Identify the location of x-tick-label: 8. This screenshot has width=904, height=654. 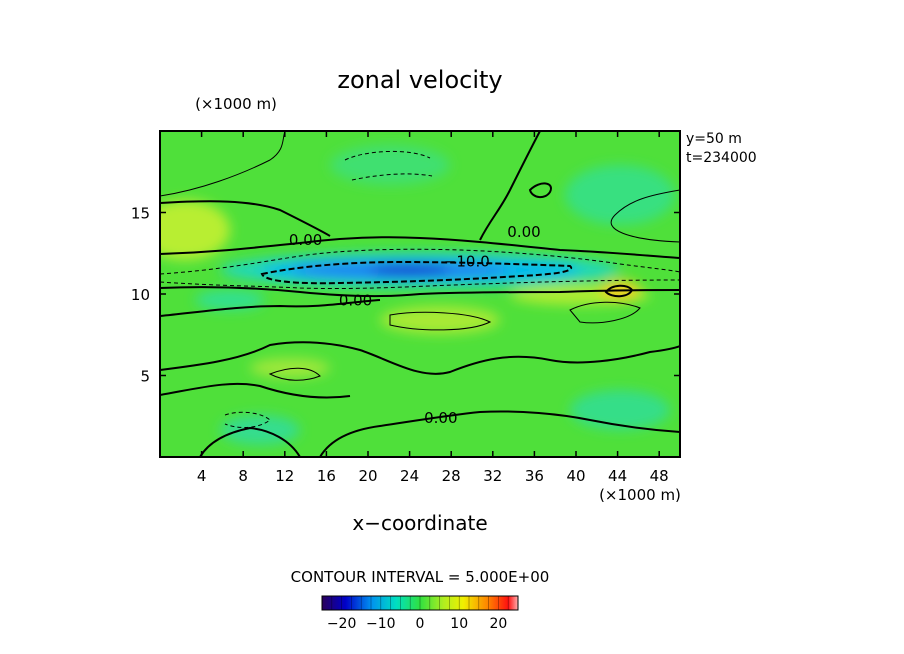
(243, 476).